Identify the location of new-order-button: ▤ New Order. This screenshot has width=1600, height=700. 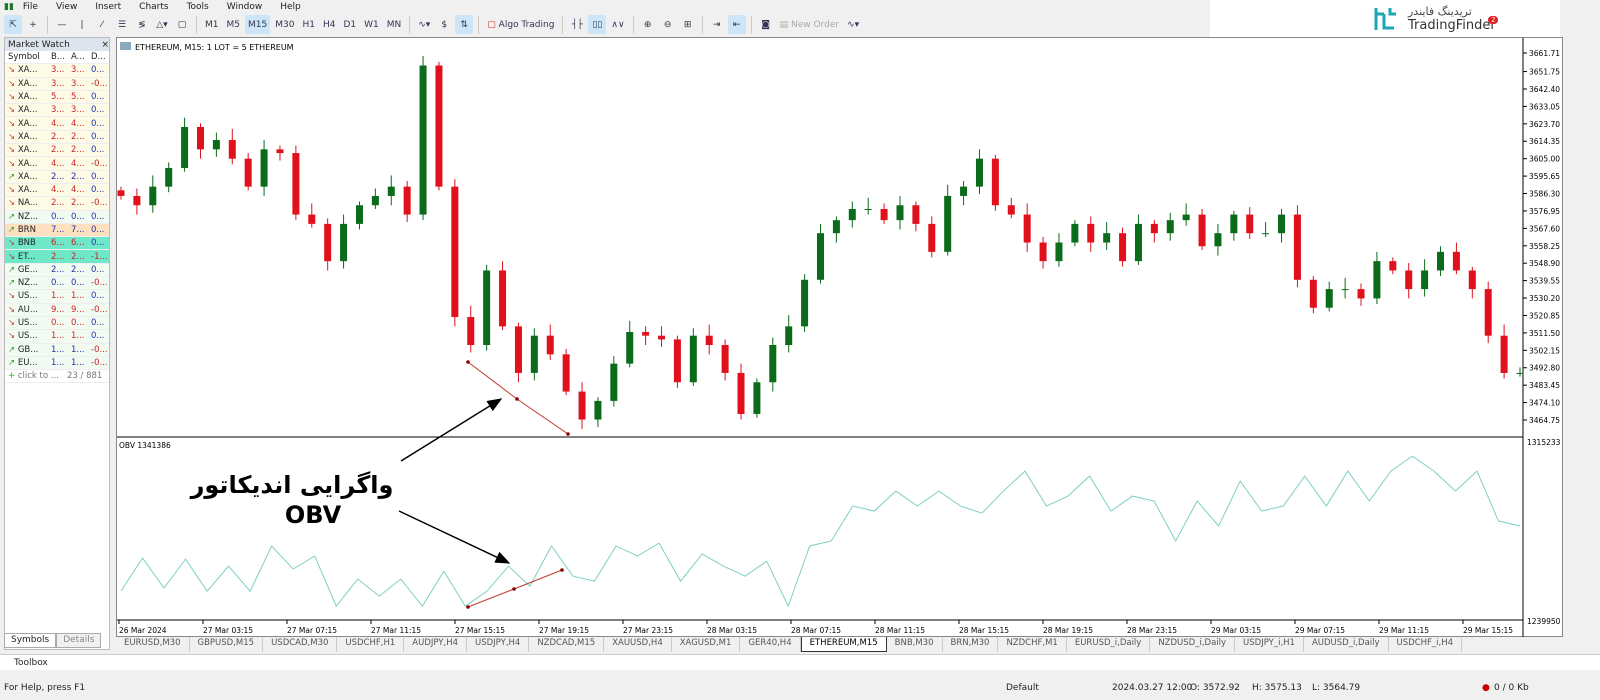
(809, 24).